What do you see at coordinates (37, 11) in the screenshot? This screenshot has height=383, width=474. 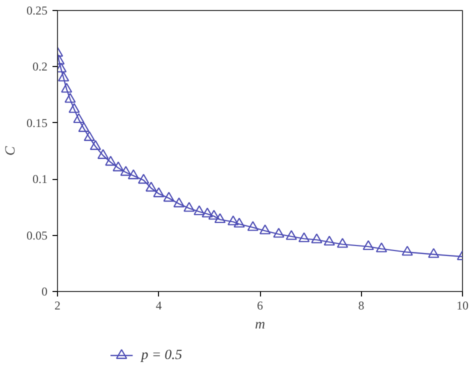 I see `y-tick-label: 0.25` at bounding box center [37, 11].